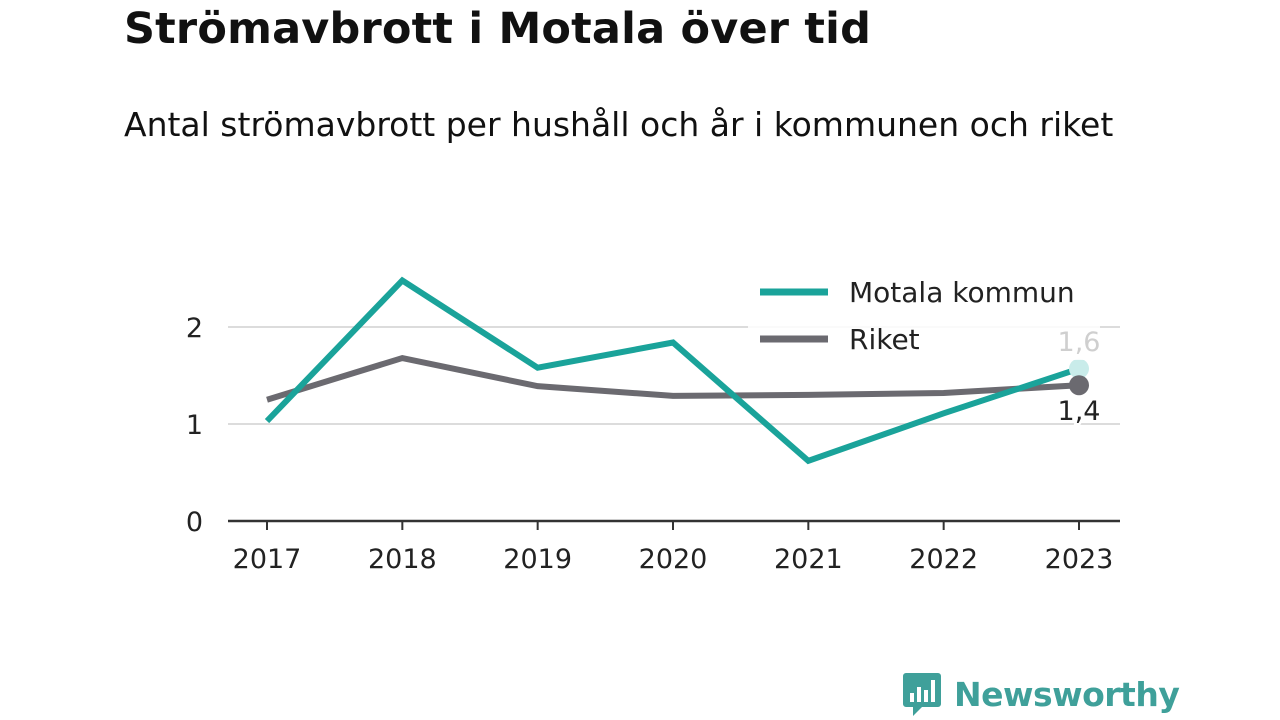 Image resolution: width=1280 pixels, height=720 pixels. Describe the element at coordinates (194, 425) in the screenshot. I see `y-tick-label: 1` at that location.